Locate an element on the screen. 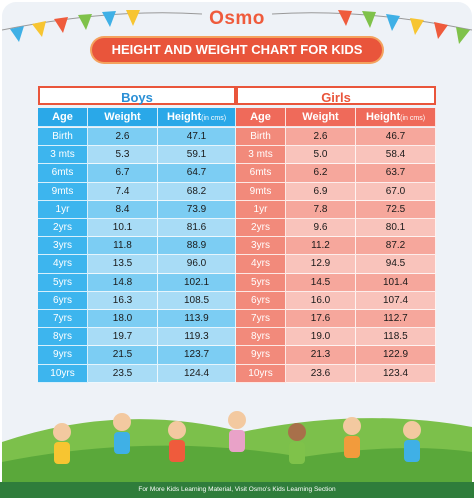  value-cell: 9.6 is located at coordinates (321, 228).